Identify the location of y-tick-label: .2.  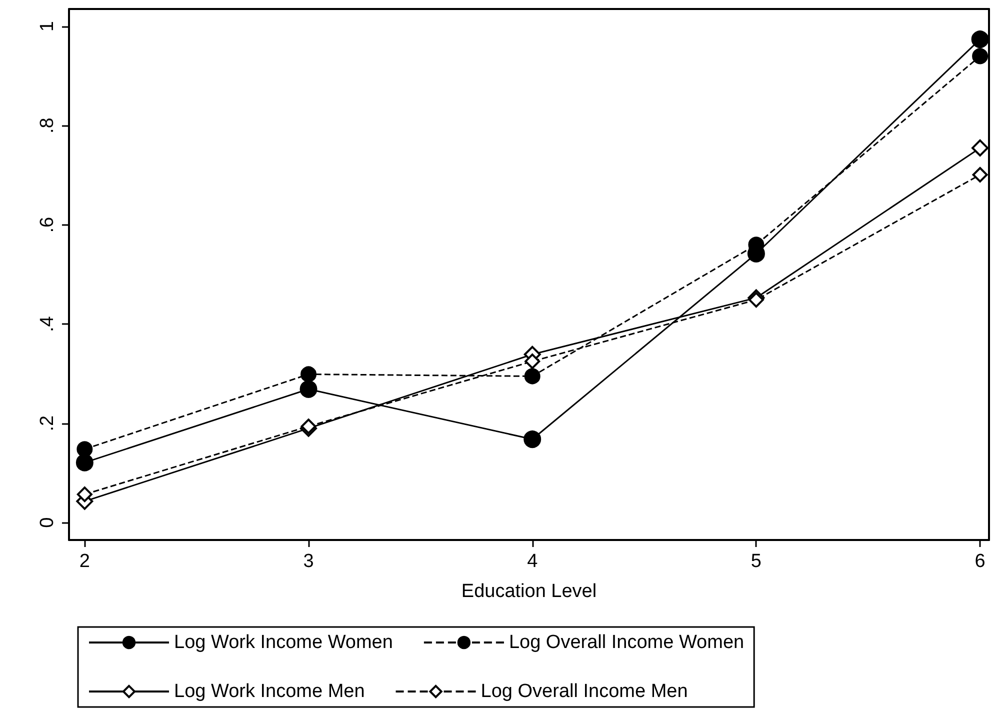
(47, 423).